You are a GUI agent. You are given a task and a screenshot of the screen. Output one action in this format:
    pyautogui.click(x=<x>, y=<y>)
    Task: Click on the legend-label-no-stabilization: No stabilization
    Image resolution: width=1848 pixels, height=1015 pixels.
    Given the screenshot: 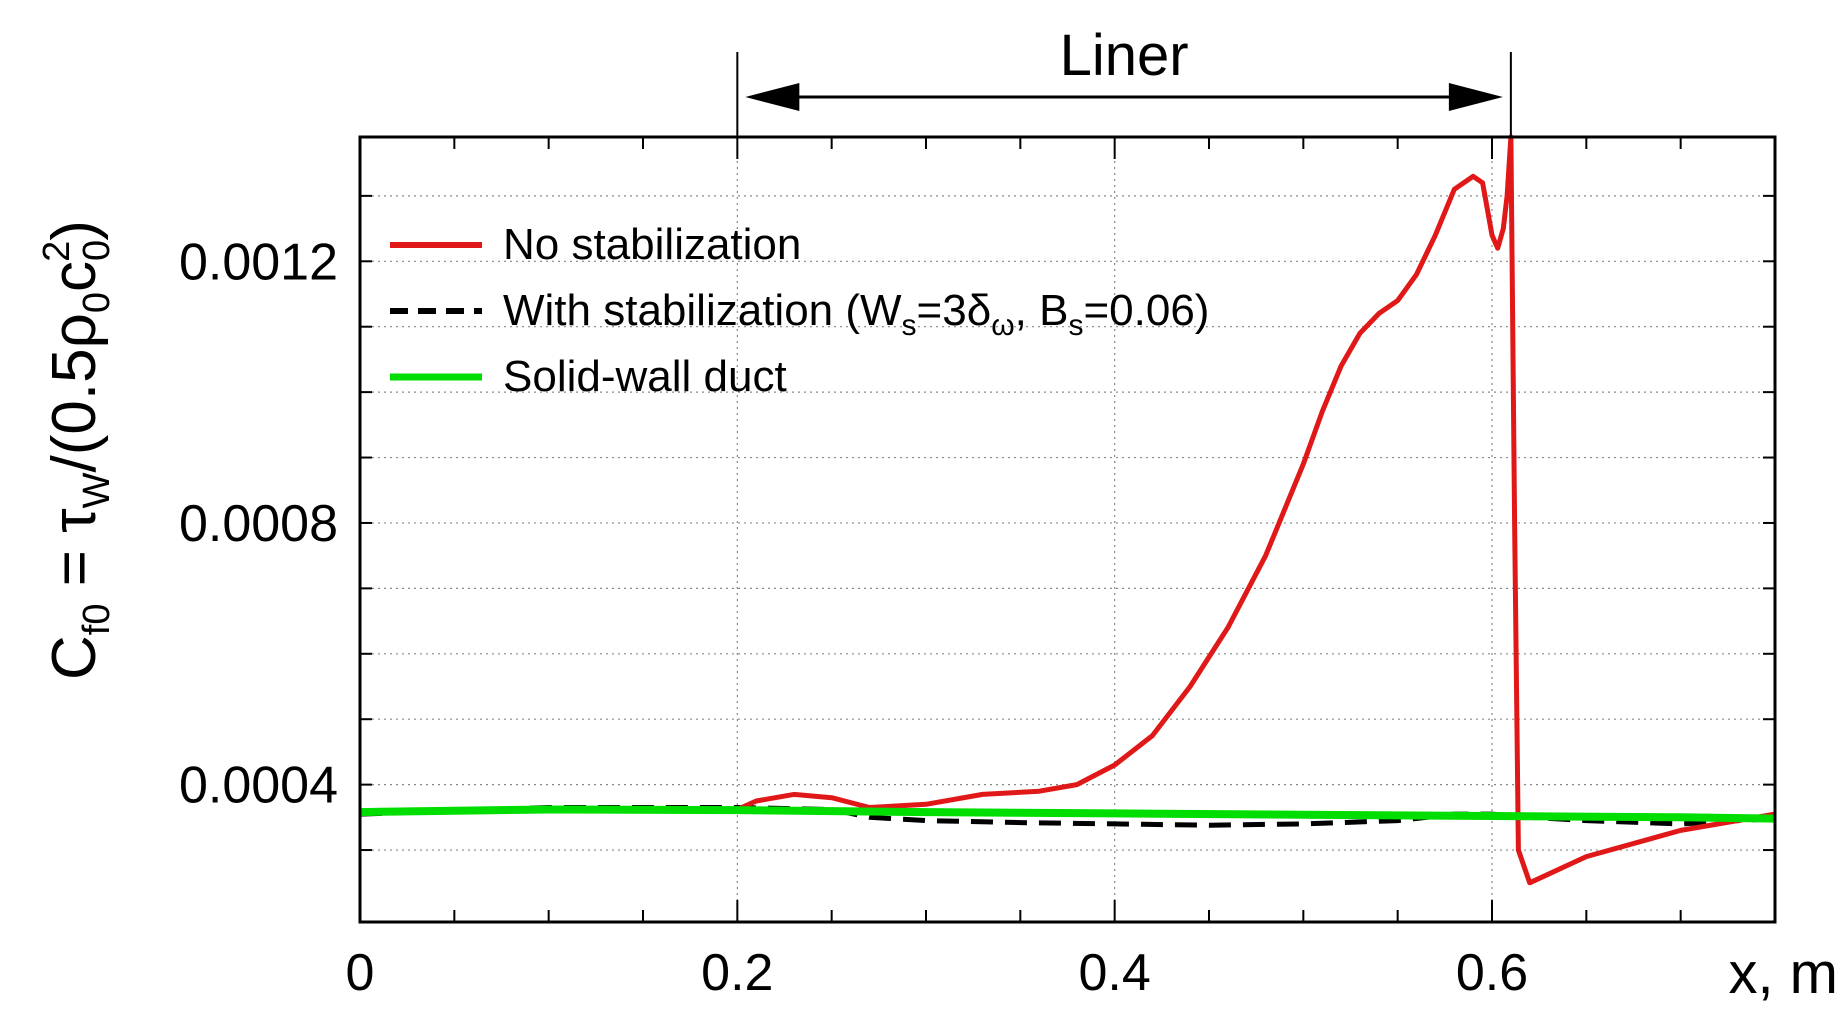 What is the action you would take?
    pyautogui.click(x=652, y=244)
    